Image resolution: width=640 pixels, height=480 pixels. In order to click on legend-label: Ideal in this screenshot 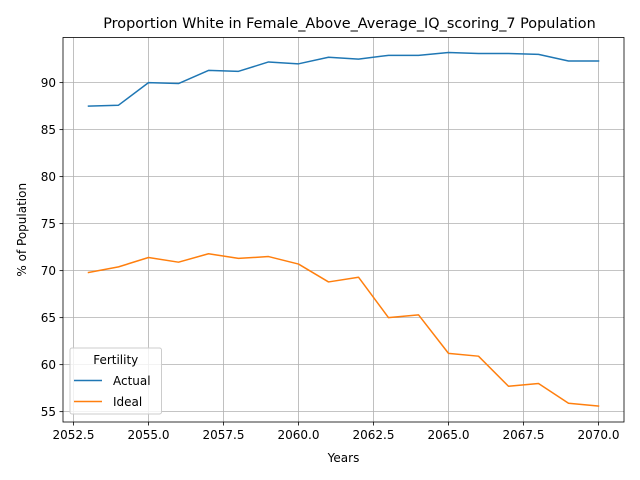, I will do `click(127, 402)`.